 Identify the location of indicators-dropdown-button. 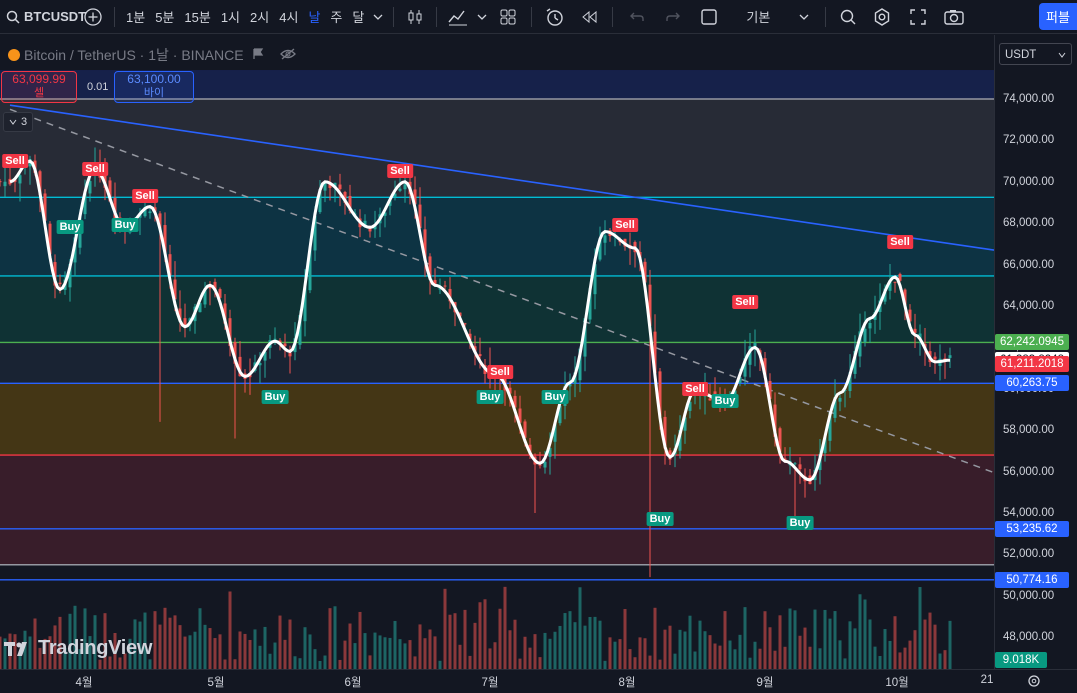
(482, 17).